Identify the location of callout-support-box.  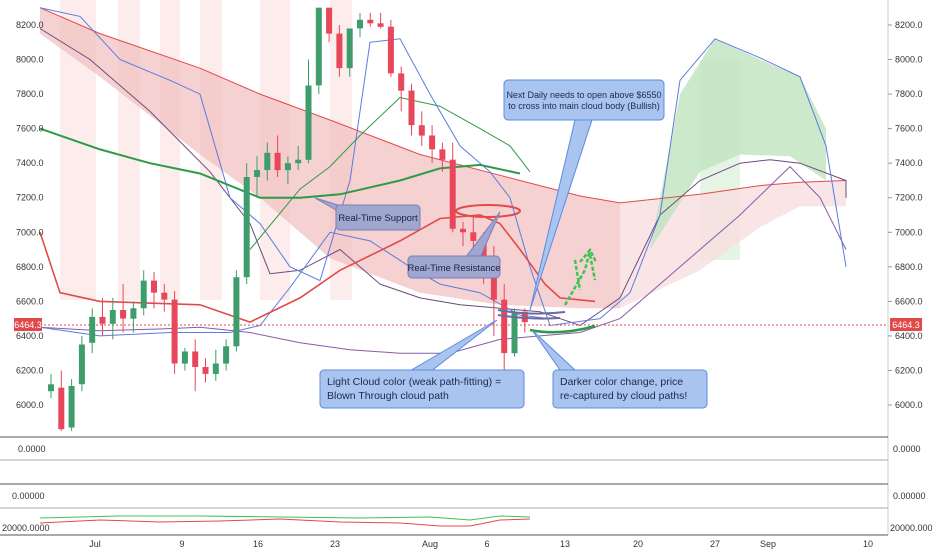
(378, 217).